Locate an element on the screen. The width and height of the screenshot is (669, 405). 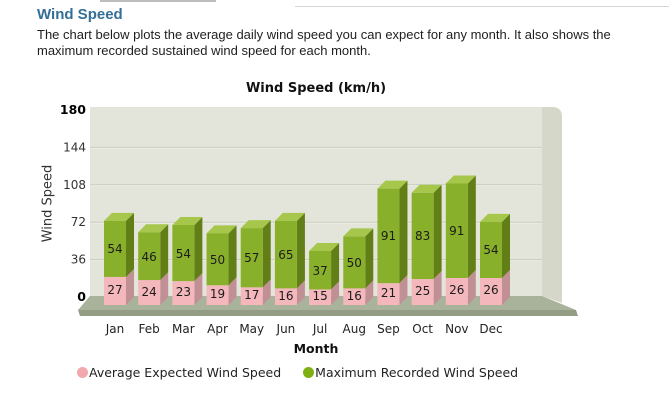
y-tick-label: 108 is located at coordinates (74, 185).